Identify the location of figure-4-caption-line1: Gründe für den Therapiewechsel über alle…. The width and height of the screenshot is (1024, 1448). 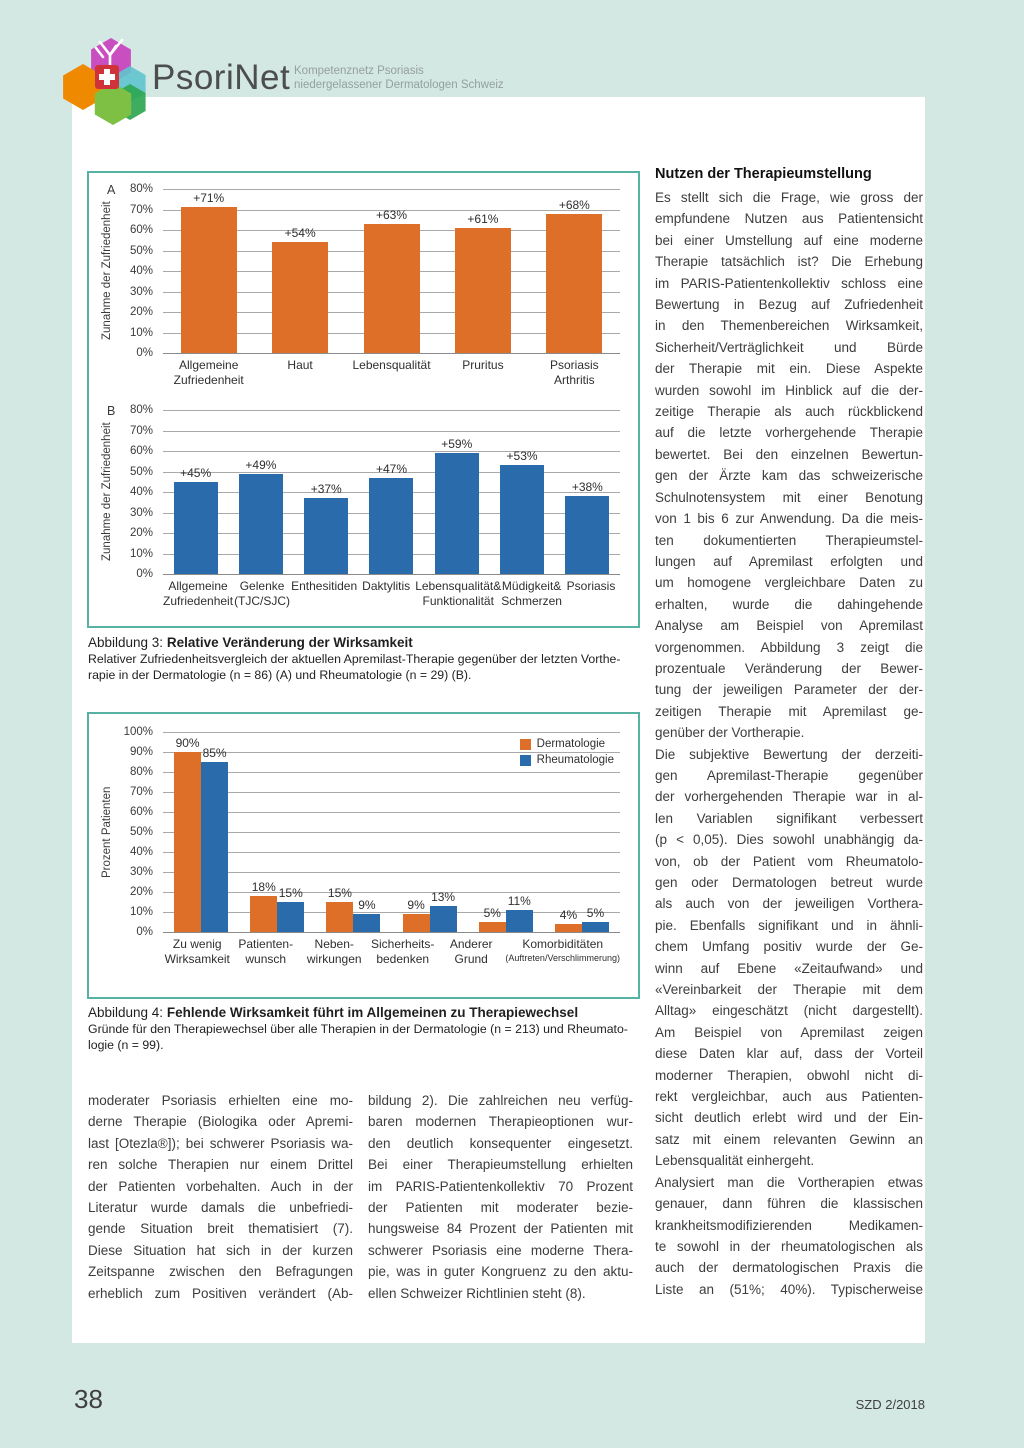
(358, 1029).